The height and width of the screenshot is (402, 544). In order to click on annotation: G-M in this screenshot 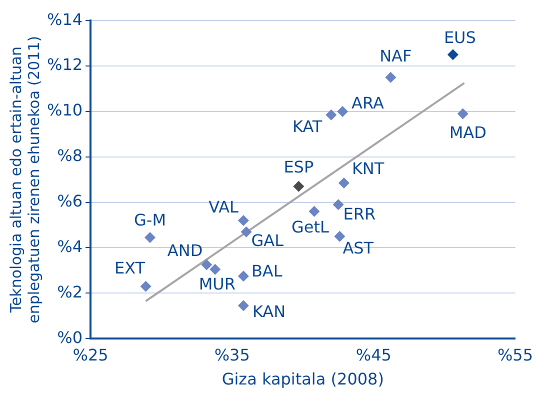, I will do `click(150, 220)`.